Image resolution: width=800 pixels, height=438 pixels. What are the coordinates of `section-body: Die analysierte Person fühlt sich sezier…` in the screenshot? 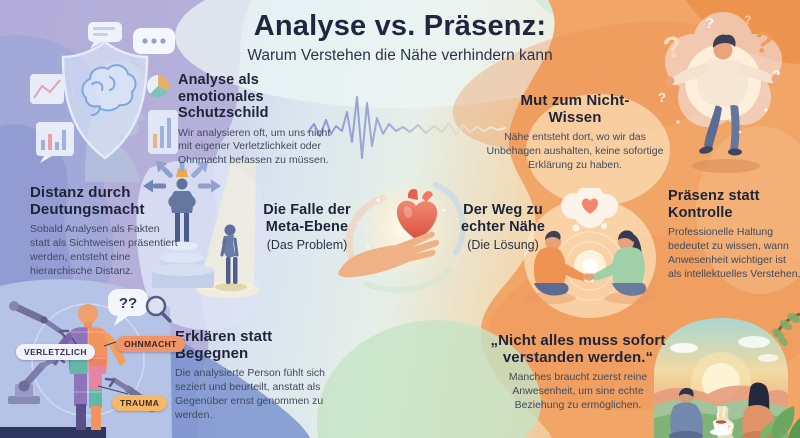 It's located at (250, 394).